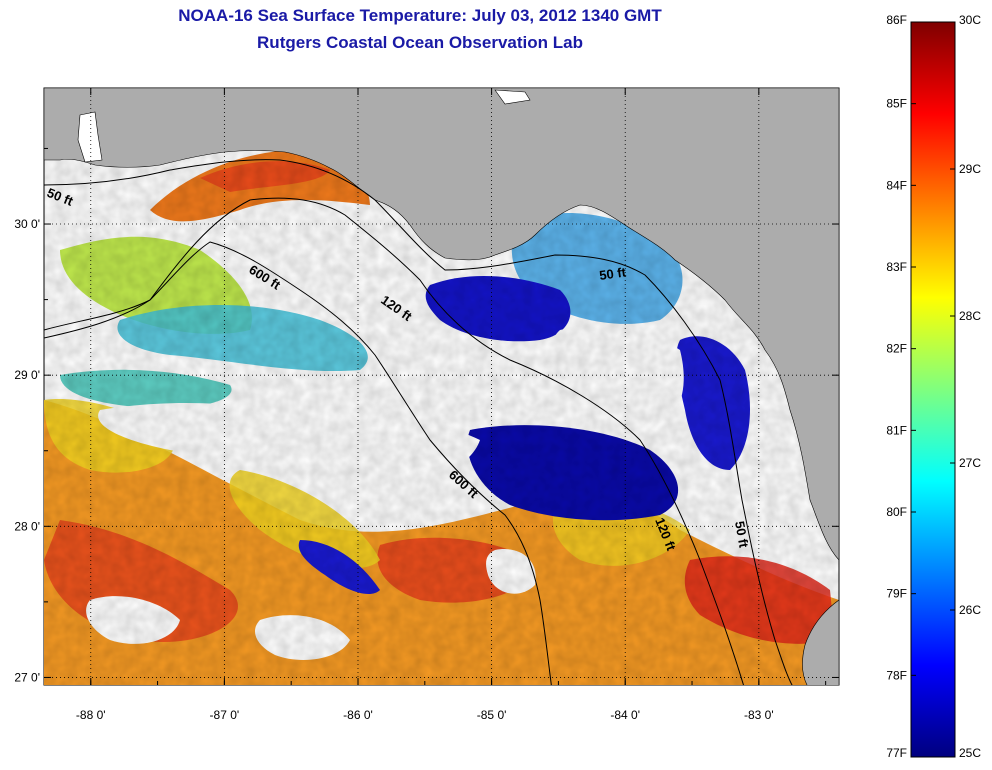 The height and width of the screenshot is (770, 992). Describe the element at coordinates (91, 715) in the screenshot. I see `lon-tick-label-0: -88 0'` at that location.